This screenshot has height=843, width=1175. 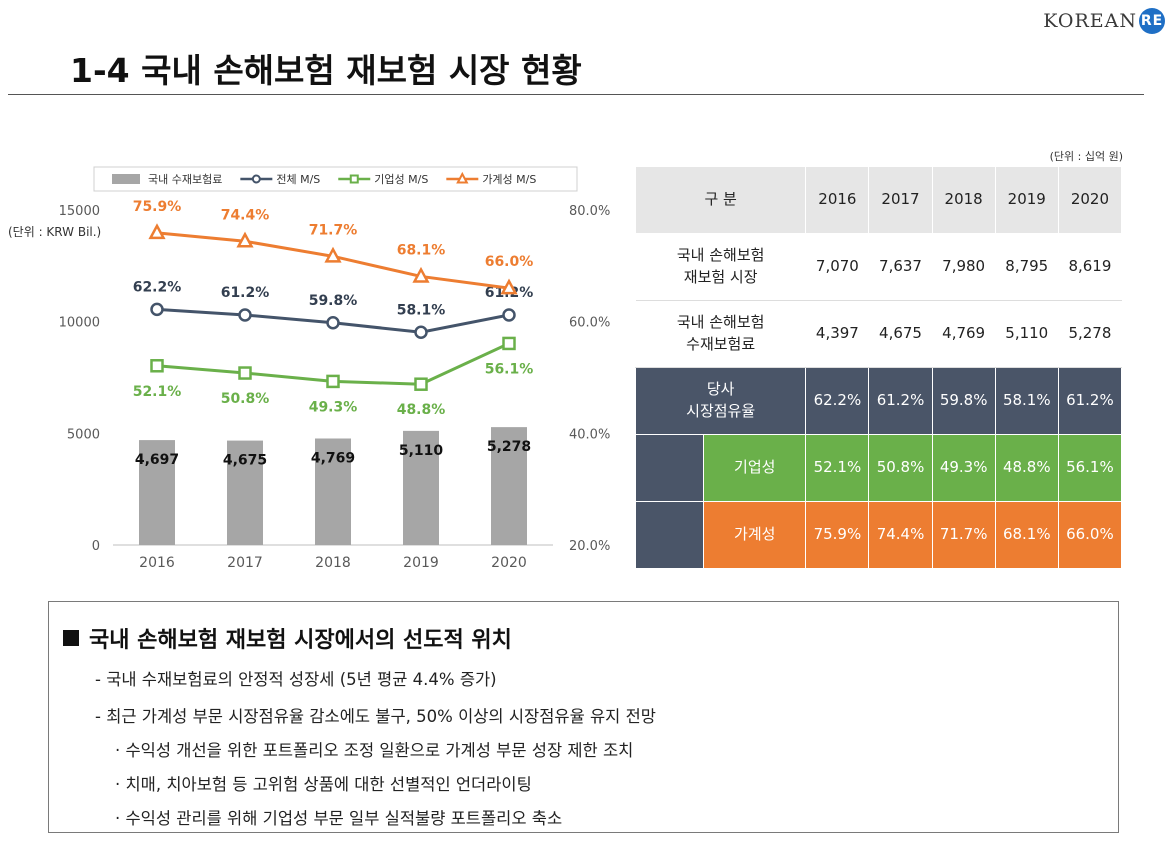 I want to click on x-tick-label: 2020, so click(x=509, y=563).